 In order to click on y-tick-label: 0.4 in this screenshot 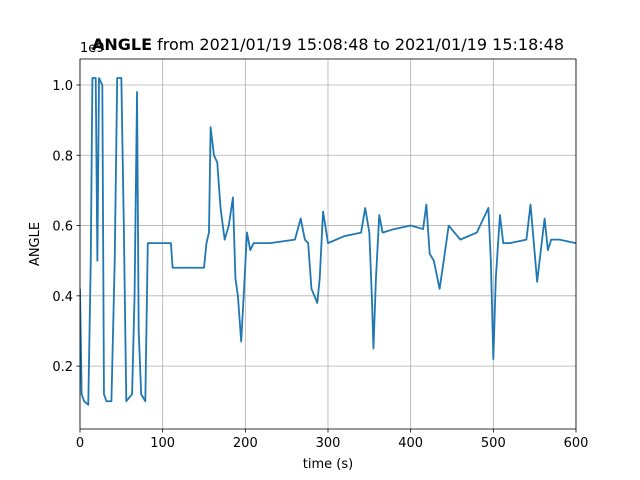, I will do `click(62, 297)`.